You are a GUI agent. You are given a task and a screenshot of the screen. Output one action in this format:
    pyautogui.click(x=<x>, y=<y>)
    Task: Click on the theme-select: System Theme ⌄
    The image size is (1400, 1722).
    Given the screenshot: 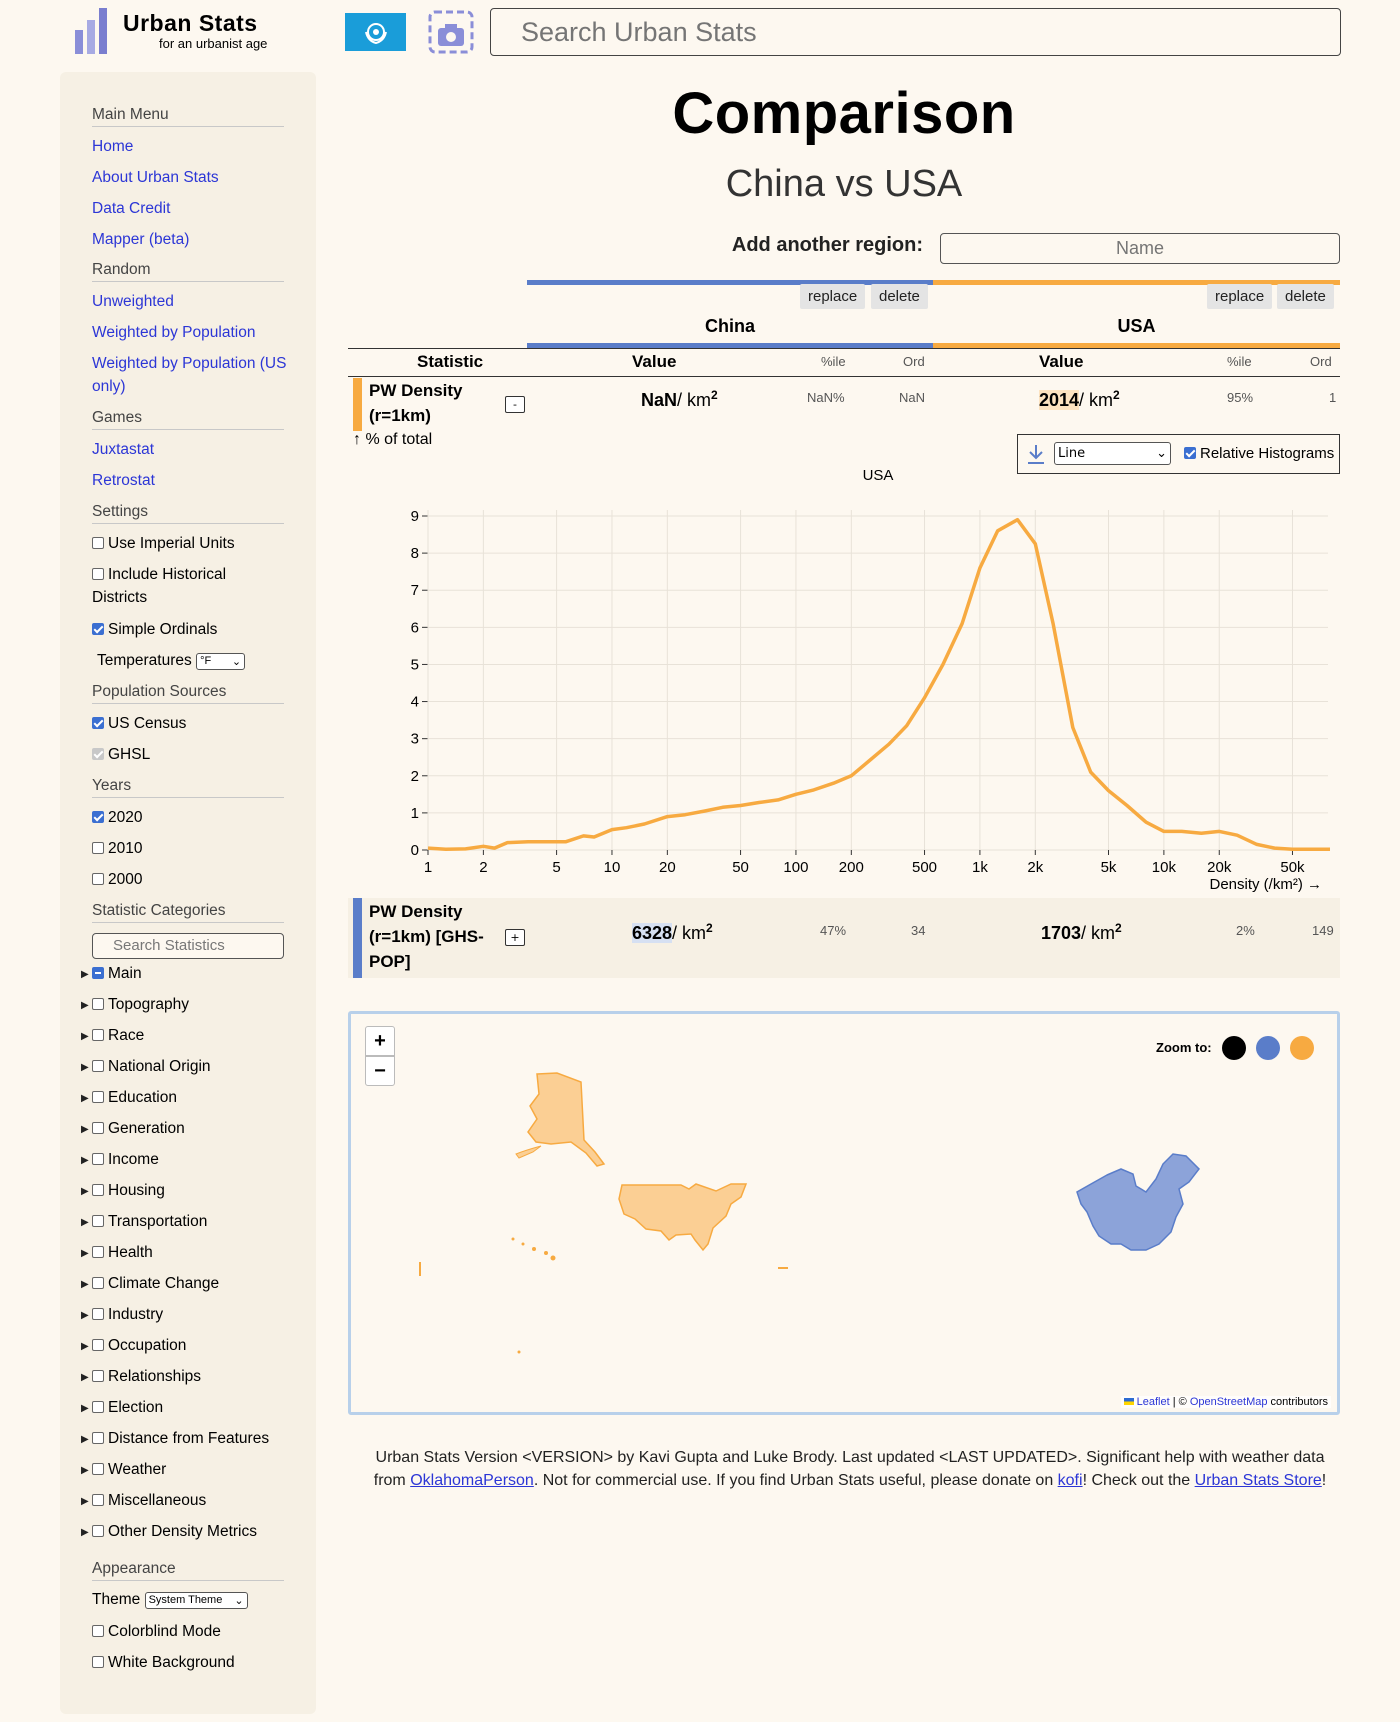 What is the action you would take?
    pyautogui.click(x=196, y=1600)
    